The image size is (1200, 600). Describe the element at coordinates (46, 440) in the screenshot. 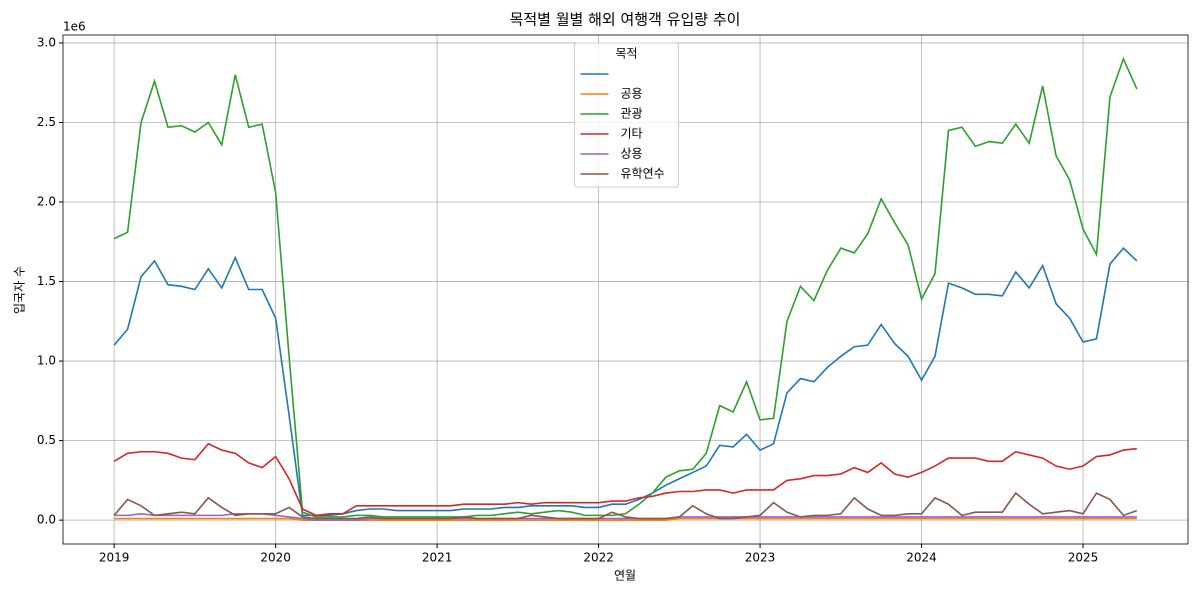

I see `y-tick-label: 0.5` at that location.